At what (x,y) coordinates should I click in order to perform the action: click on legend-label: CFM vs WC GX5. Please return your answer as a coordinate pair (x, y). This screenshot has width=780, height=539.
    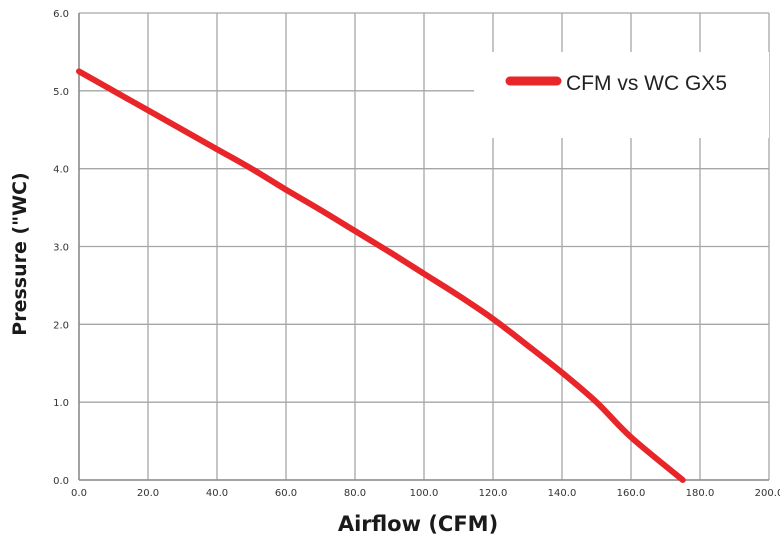
    Looking at the image, I should click on (646, 83).